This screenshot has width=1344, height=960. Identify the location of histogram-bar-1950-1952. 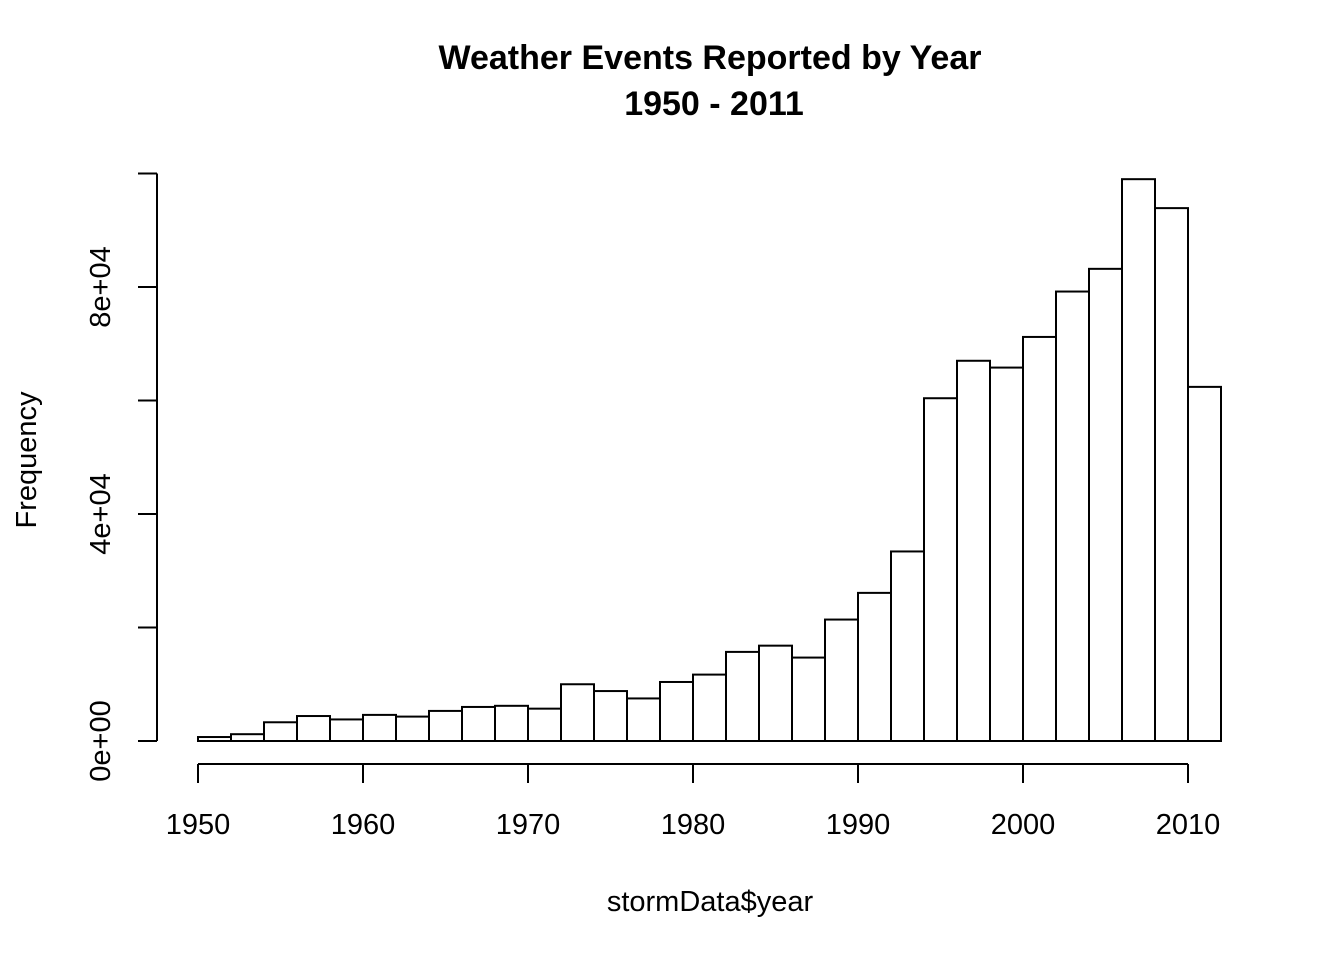
(214, 739).